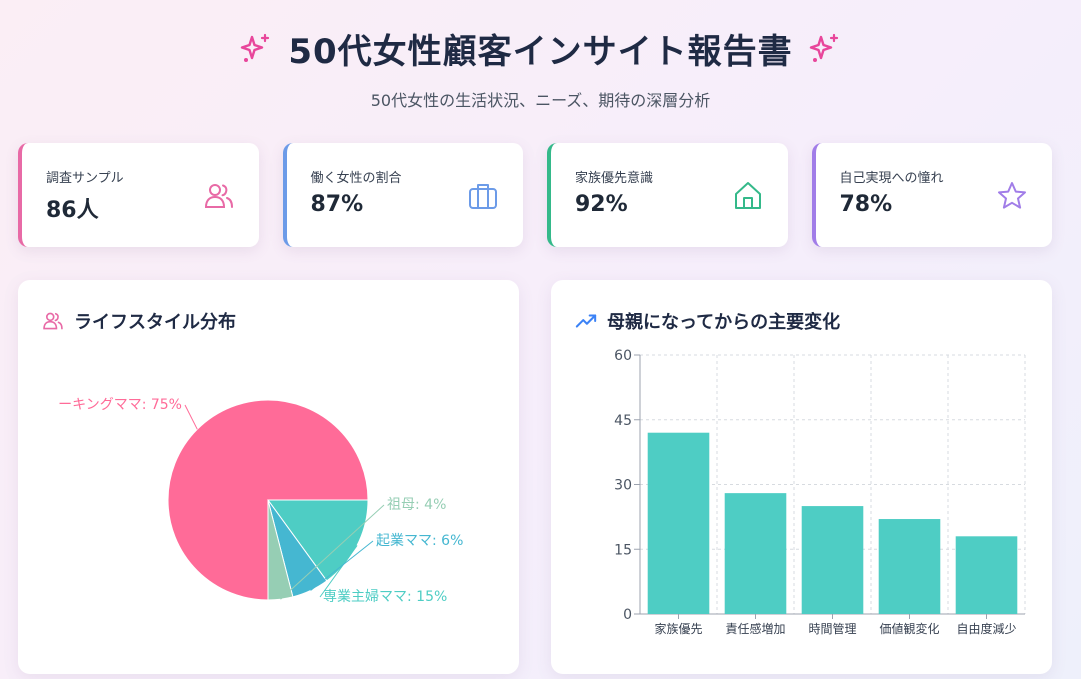 The height and width of the screenshot is (679, 1081). I want to click on page-title: 50代女性顧客インサイト報告書, so click(540, 52).